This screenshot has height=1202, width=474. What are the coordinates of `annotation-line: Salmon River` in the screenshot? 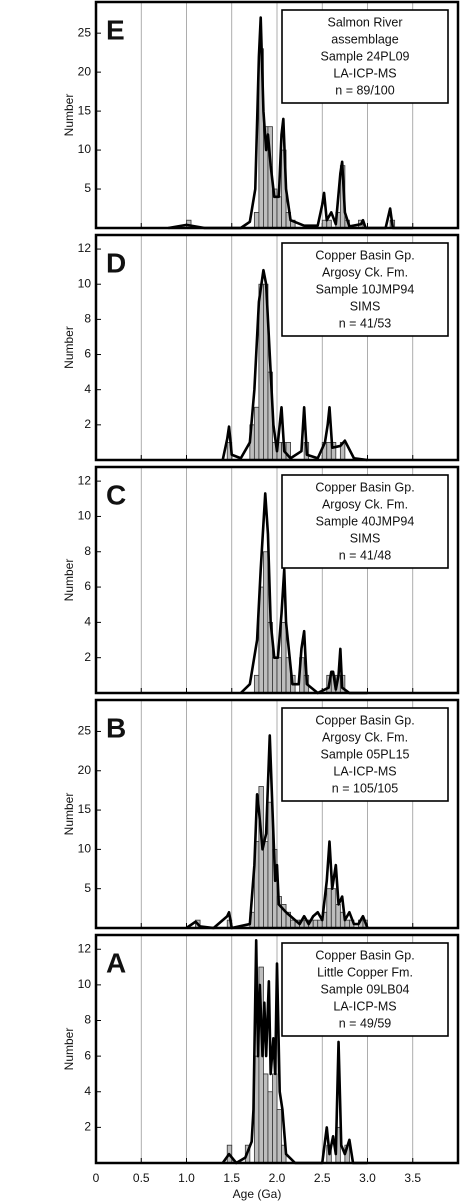 It's located at (364, 22).